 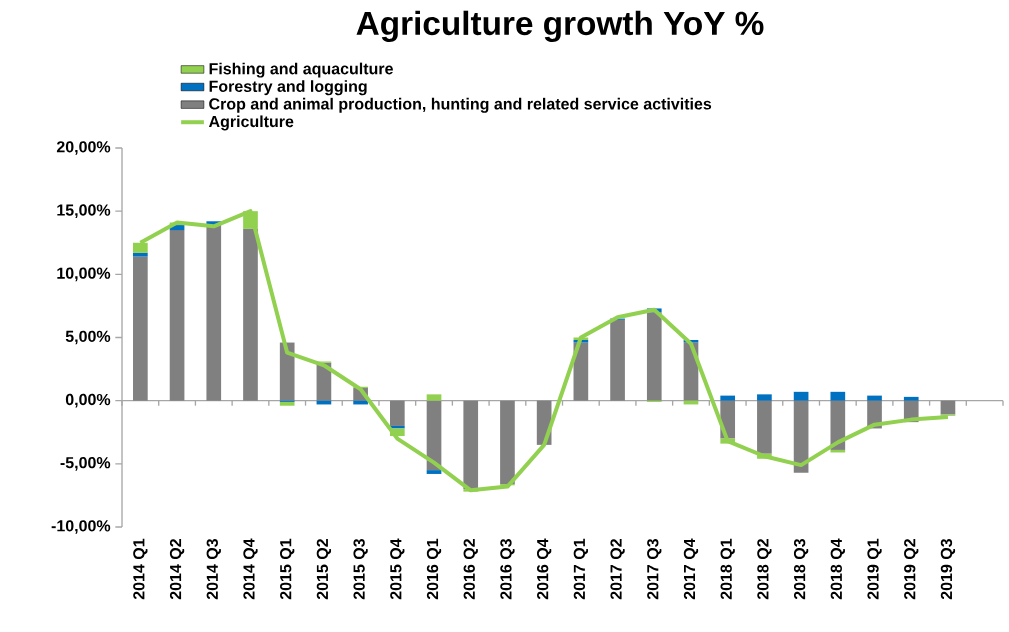 I want to click on legend-label: Crop and animal production, hunting and related service activities, so click(x=460, y=105).